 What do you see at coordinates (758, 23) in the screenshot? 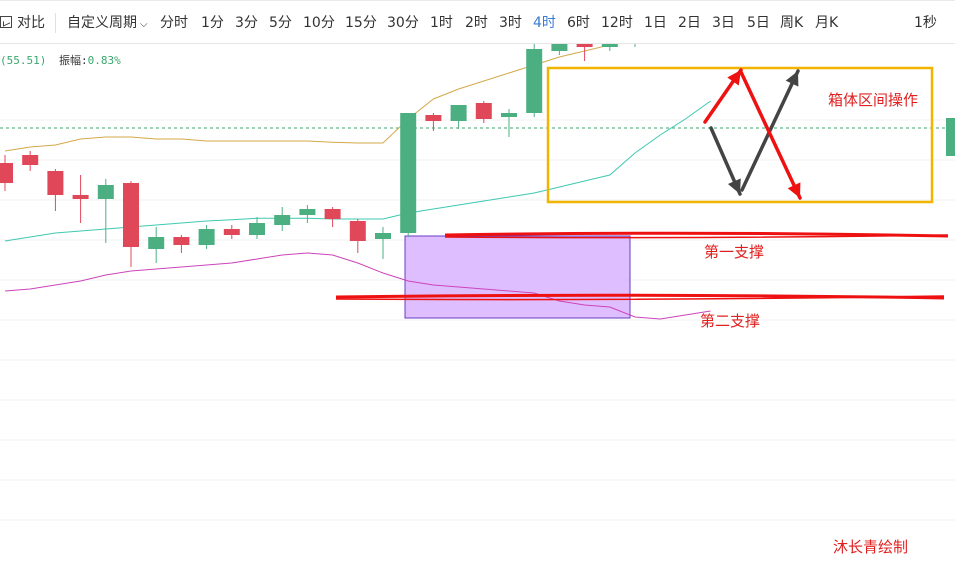
I see `period-16: 5日` at bounding box center [758, 23].